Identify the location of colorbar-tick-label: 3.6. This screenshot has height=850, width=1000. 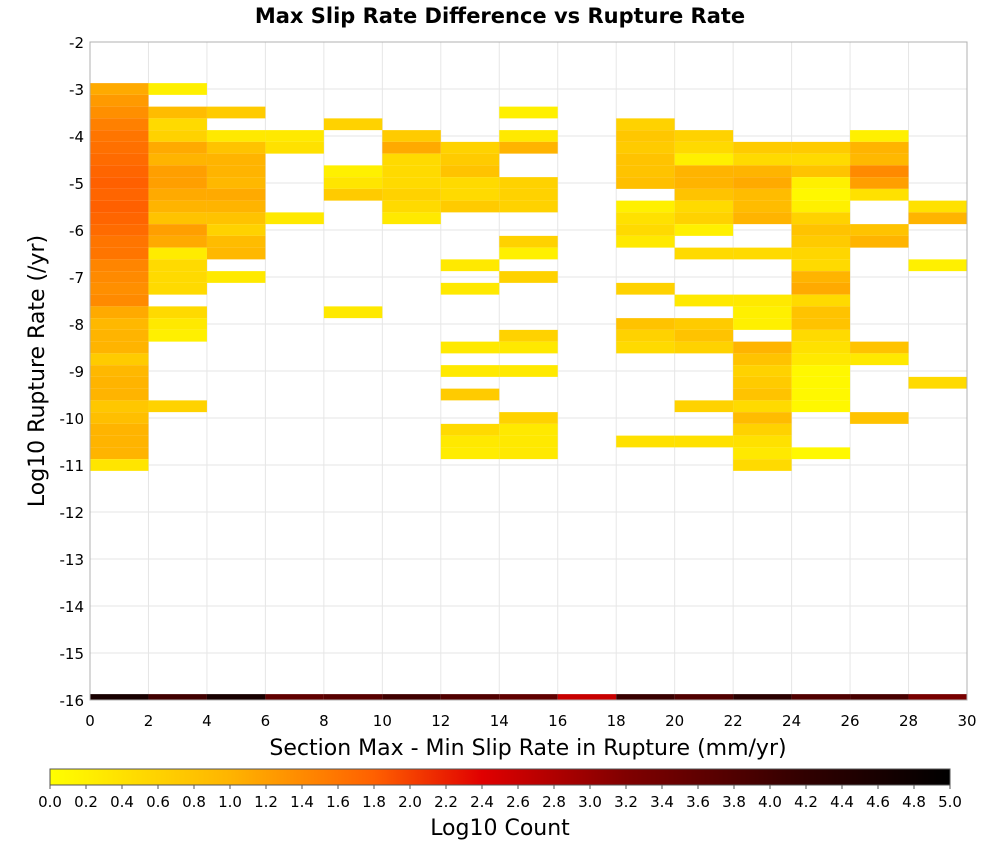
(698, 802).